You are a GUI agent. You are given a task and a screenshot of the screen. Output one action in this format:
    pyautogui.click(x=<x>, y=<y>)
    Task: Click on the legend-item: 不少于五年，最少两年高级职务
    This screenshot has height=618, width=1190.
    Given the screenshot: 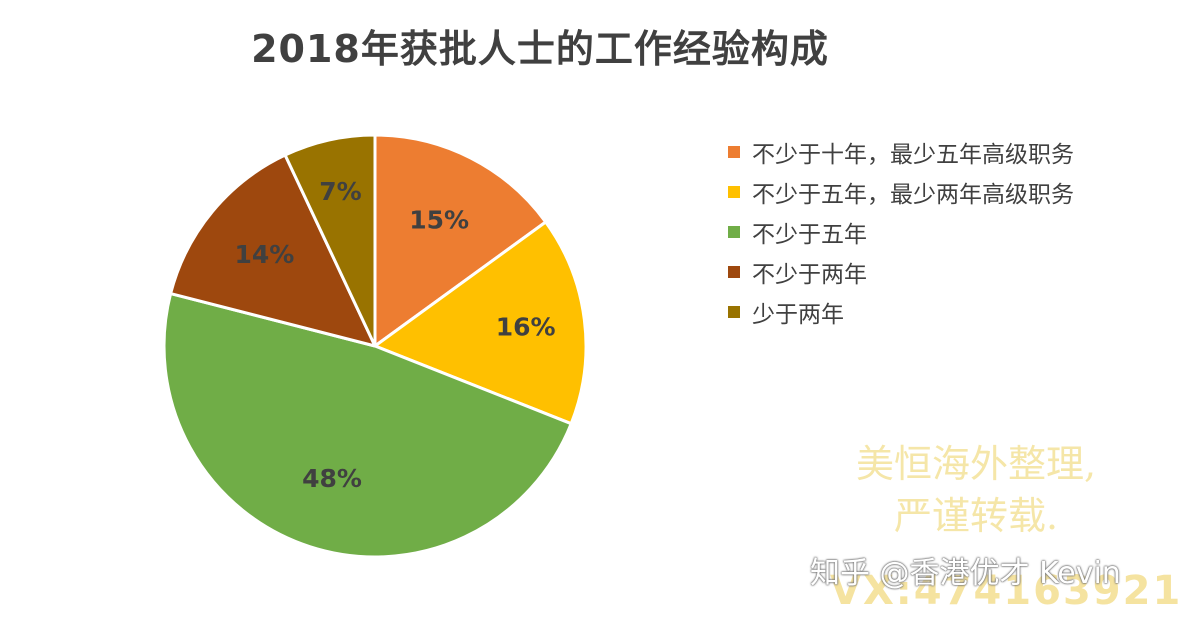 What is the action you would take?
    pyautogui.click(x=901, y=192)
    